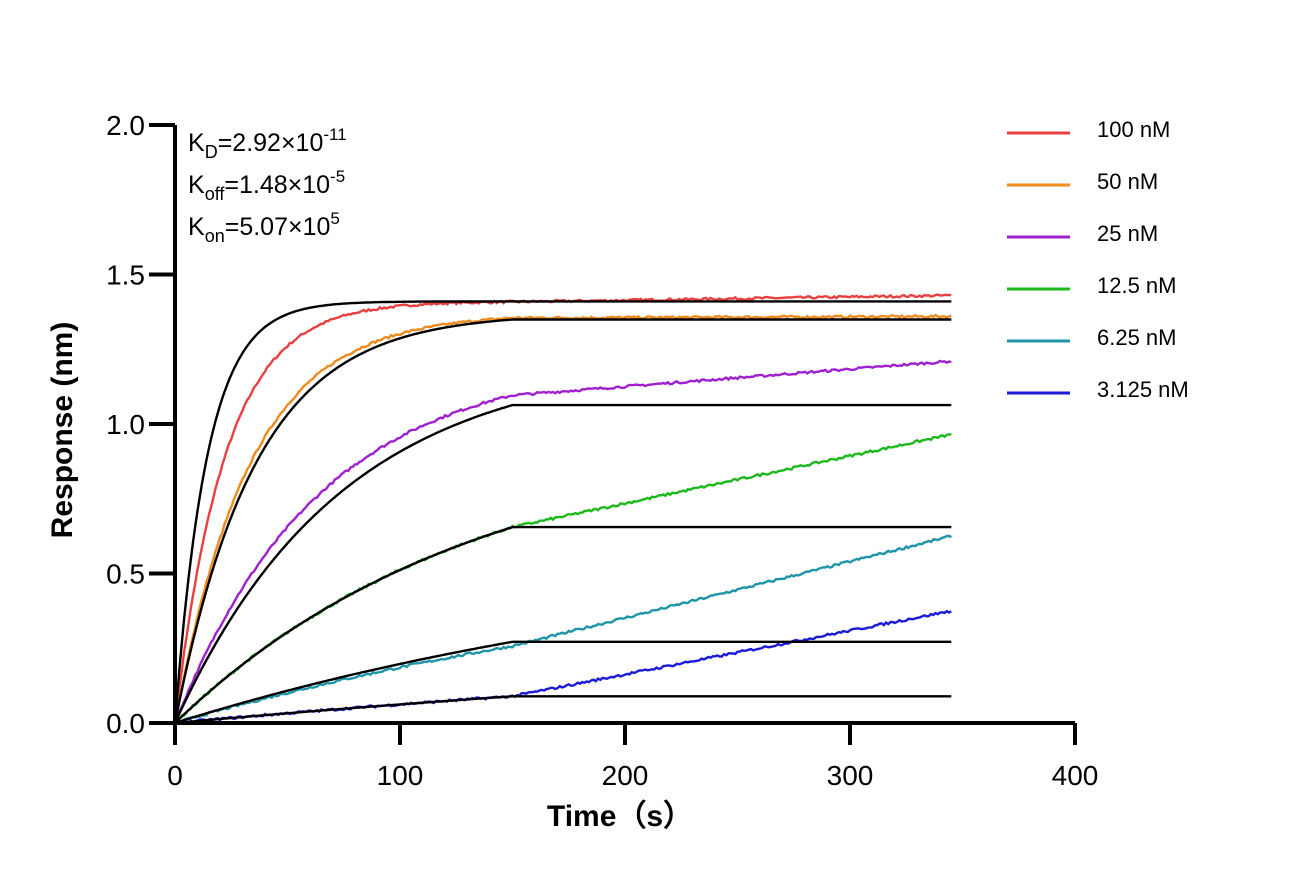  Describe the element at coordinates (563, 682) in the screenshot. I see `fit-line-6_25-nM` at that location.